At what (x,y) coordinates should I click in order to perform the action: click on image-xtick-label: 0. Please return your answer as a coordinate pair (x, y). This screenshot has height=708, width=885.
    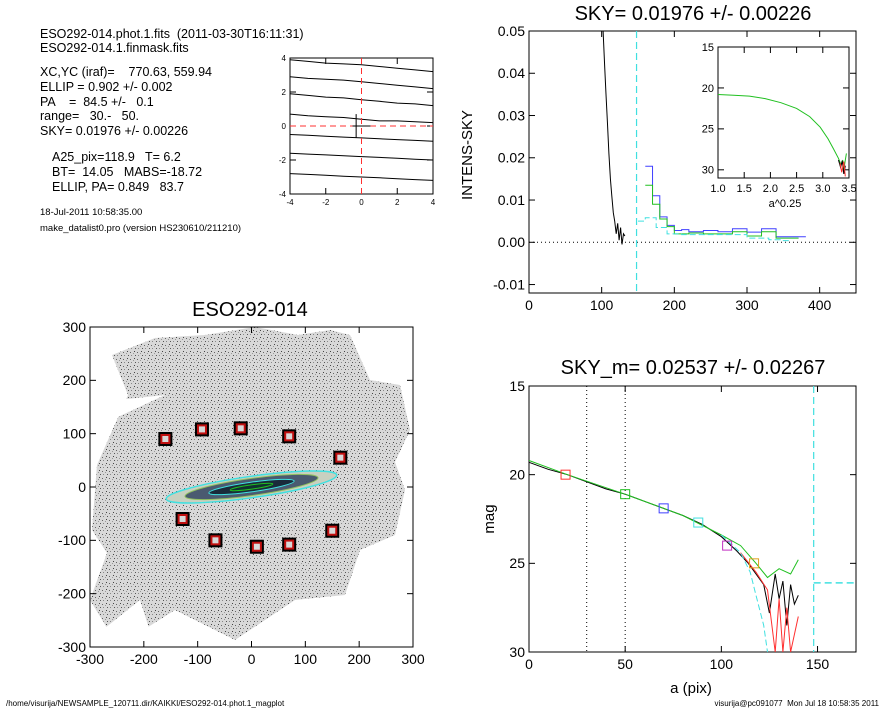
    Looking at the image, I should click on (252, 659).